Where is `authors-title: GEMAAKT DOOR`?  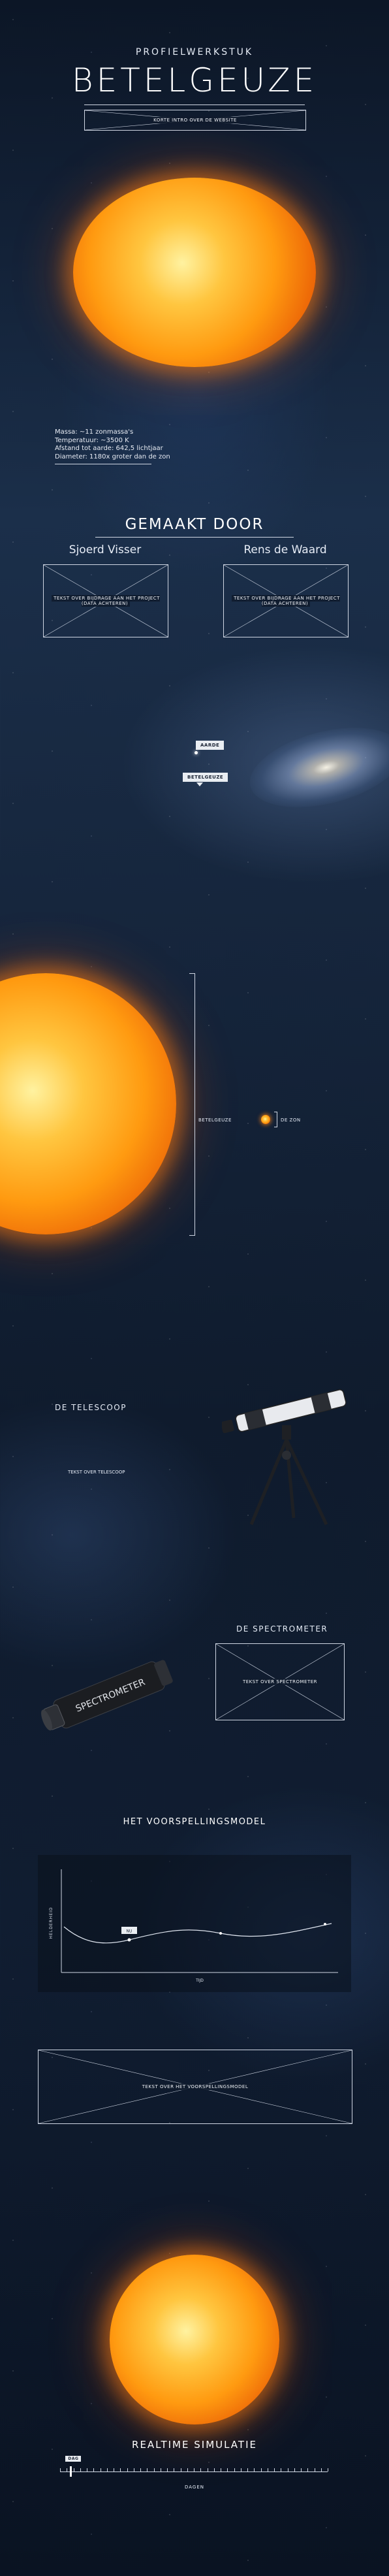 authors-title: GEMAAKT DOOR is located at coordinates (194, 524).